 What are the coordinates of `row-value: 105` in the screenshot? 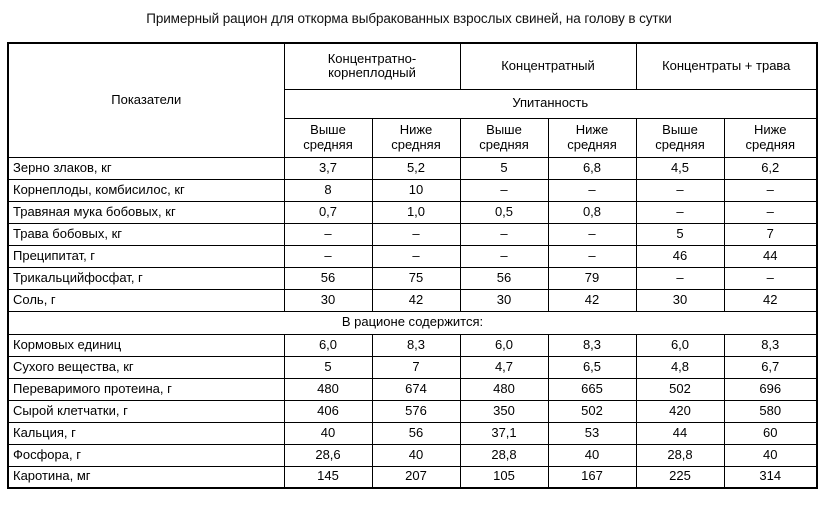 It's located at (504, 477).